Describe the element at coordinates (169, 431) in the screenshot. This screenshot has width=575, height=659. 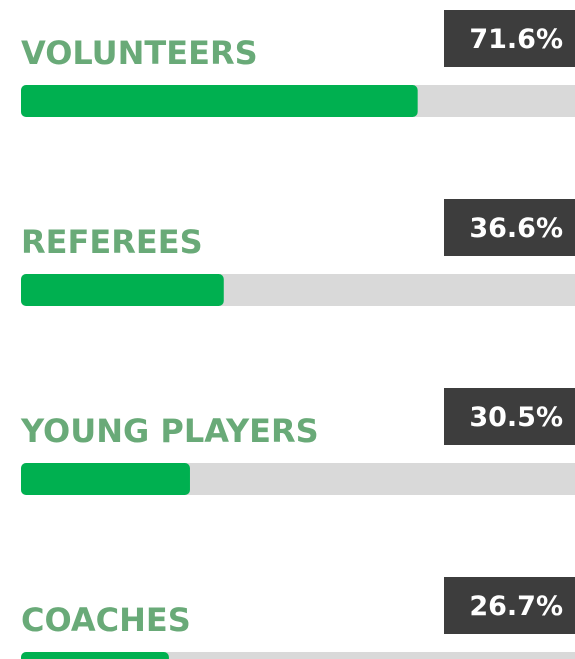
I see `category-label: YOUNG PLAYERS` at that location.